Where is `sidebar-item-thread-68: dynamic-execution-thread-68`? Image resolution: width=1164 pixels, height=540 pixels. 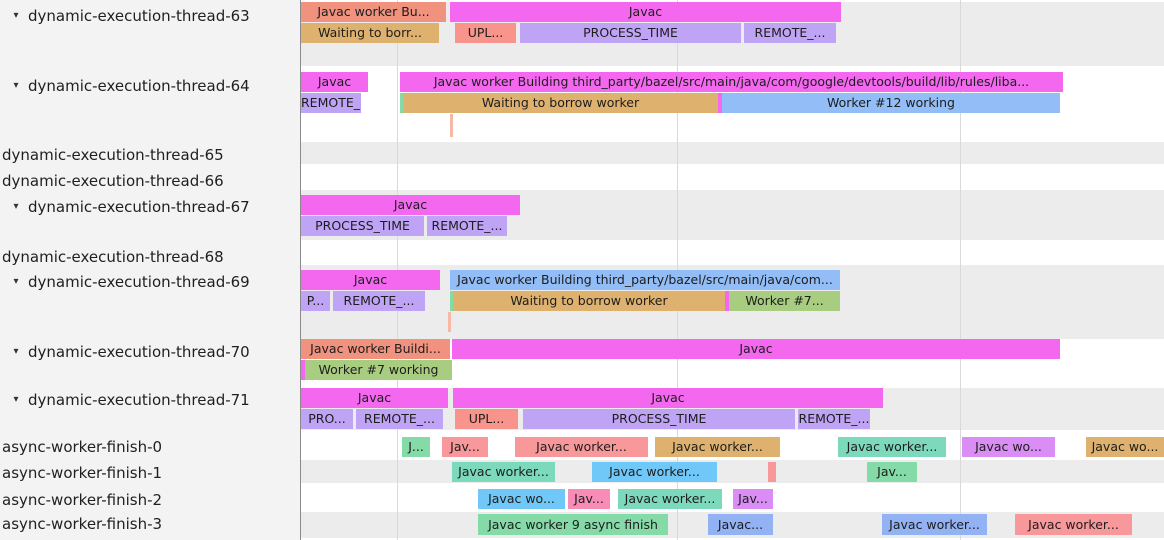 sidebar-item-thread-68: dynamic-execution-thread-68 is located at coordinates (113, 257).